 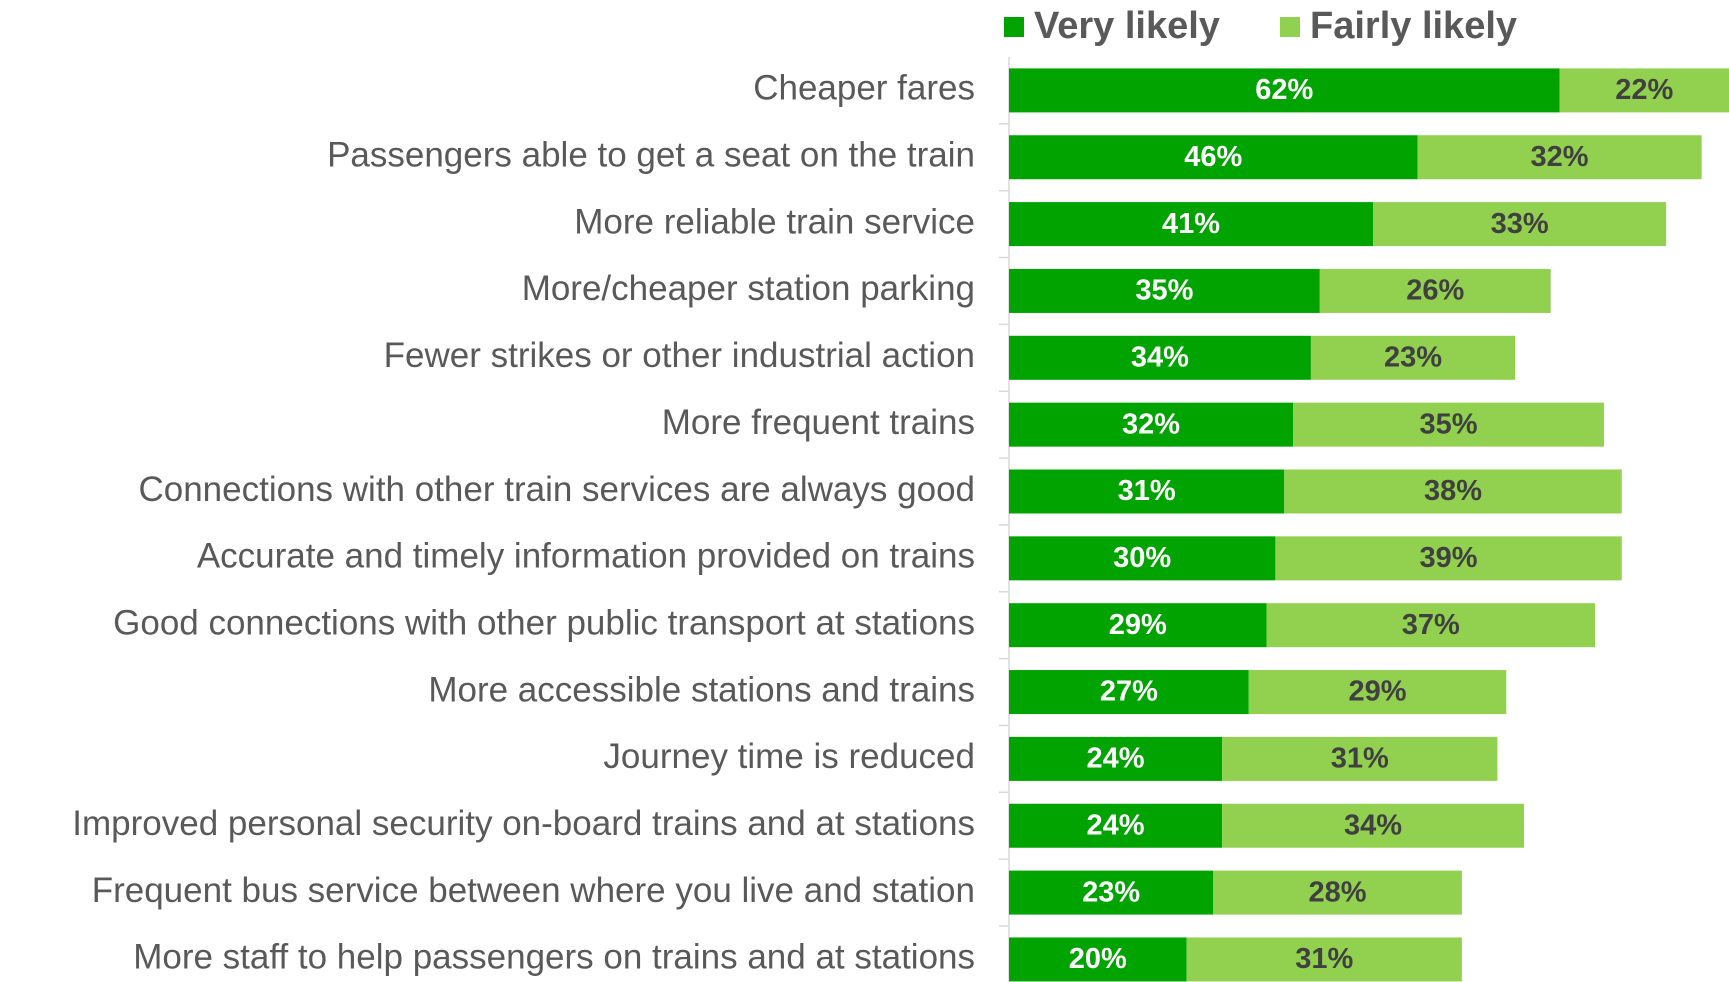 I want to click on value-label: 39%, so click(x=1449, y=558).